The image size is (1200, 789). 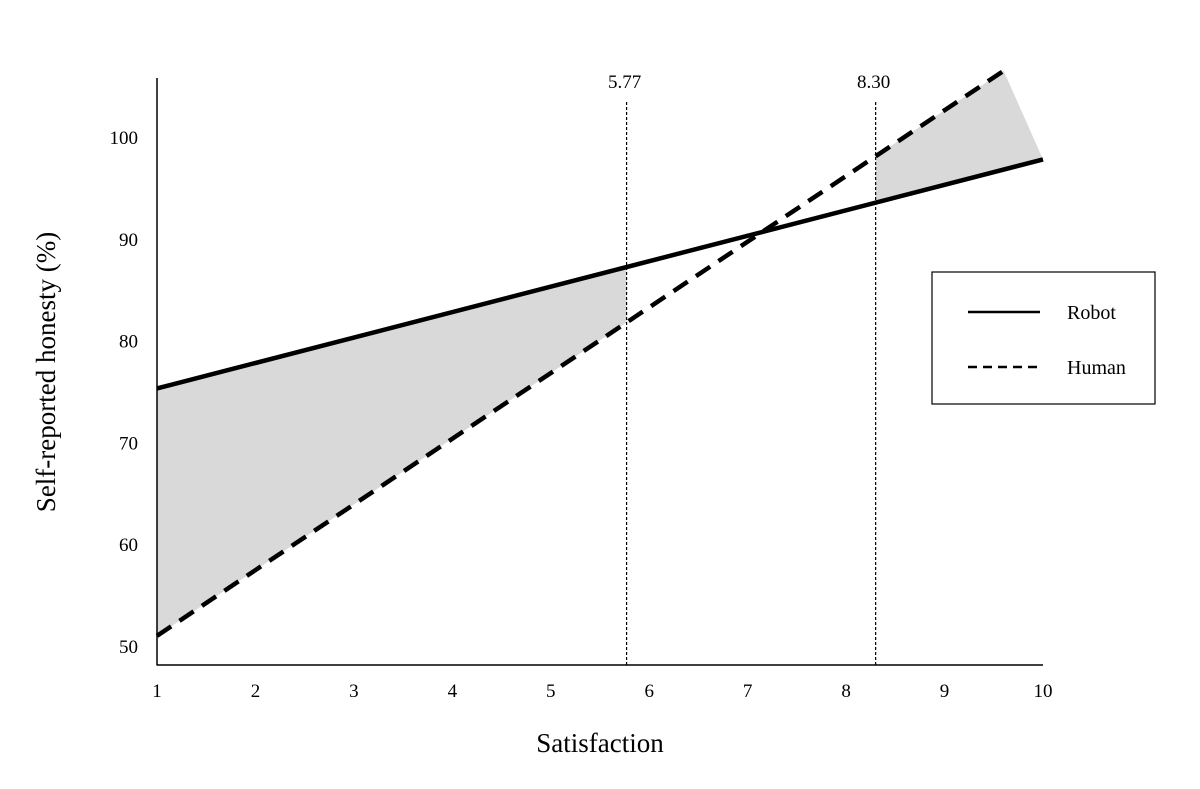 What do you see at coordinates (1043, 691) in the screenshot?
I see `x-tick-label: 10` at bounding box center [1043, 691].